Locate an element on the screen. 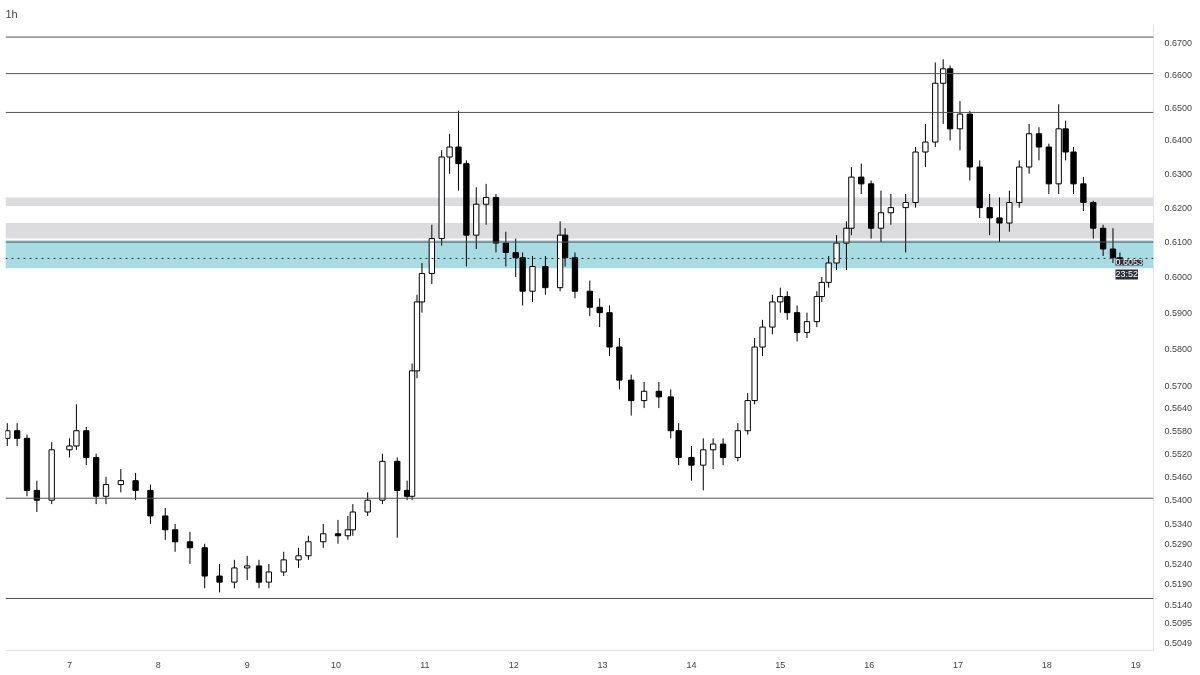 The height and width of the screenshot is (675, 1200). x-tick-label: 10 is located at coordinates (336, 664).